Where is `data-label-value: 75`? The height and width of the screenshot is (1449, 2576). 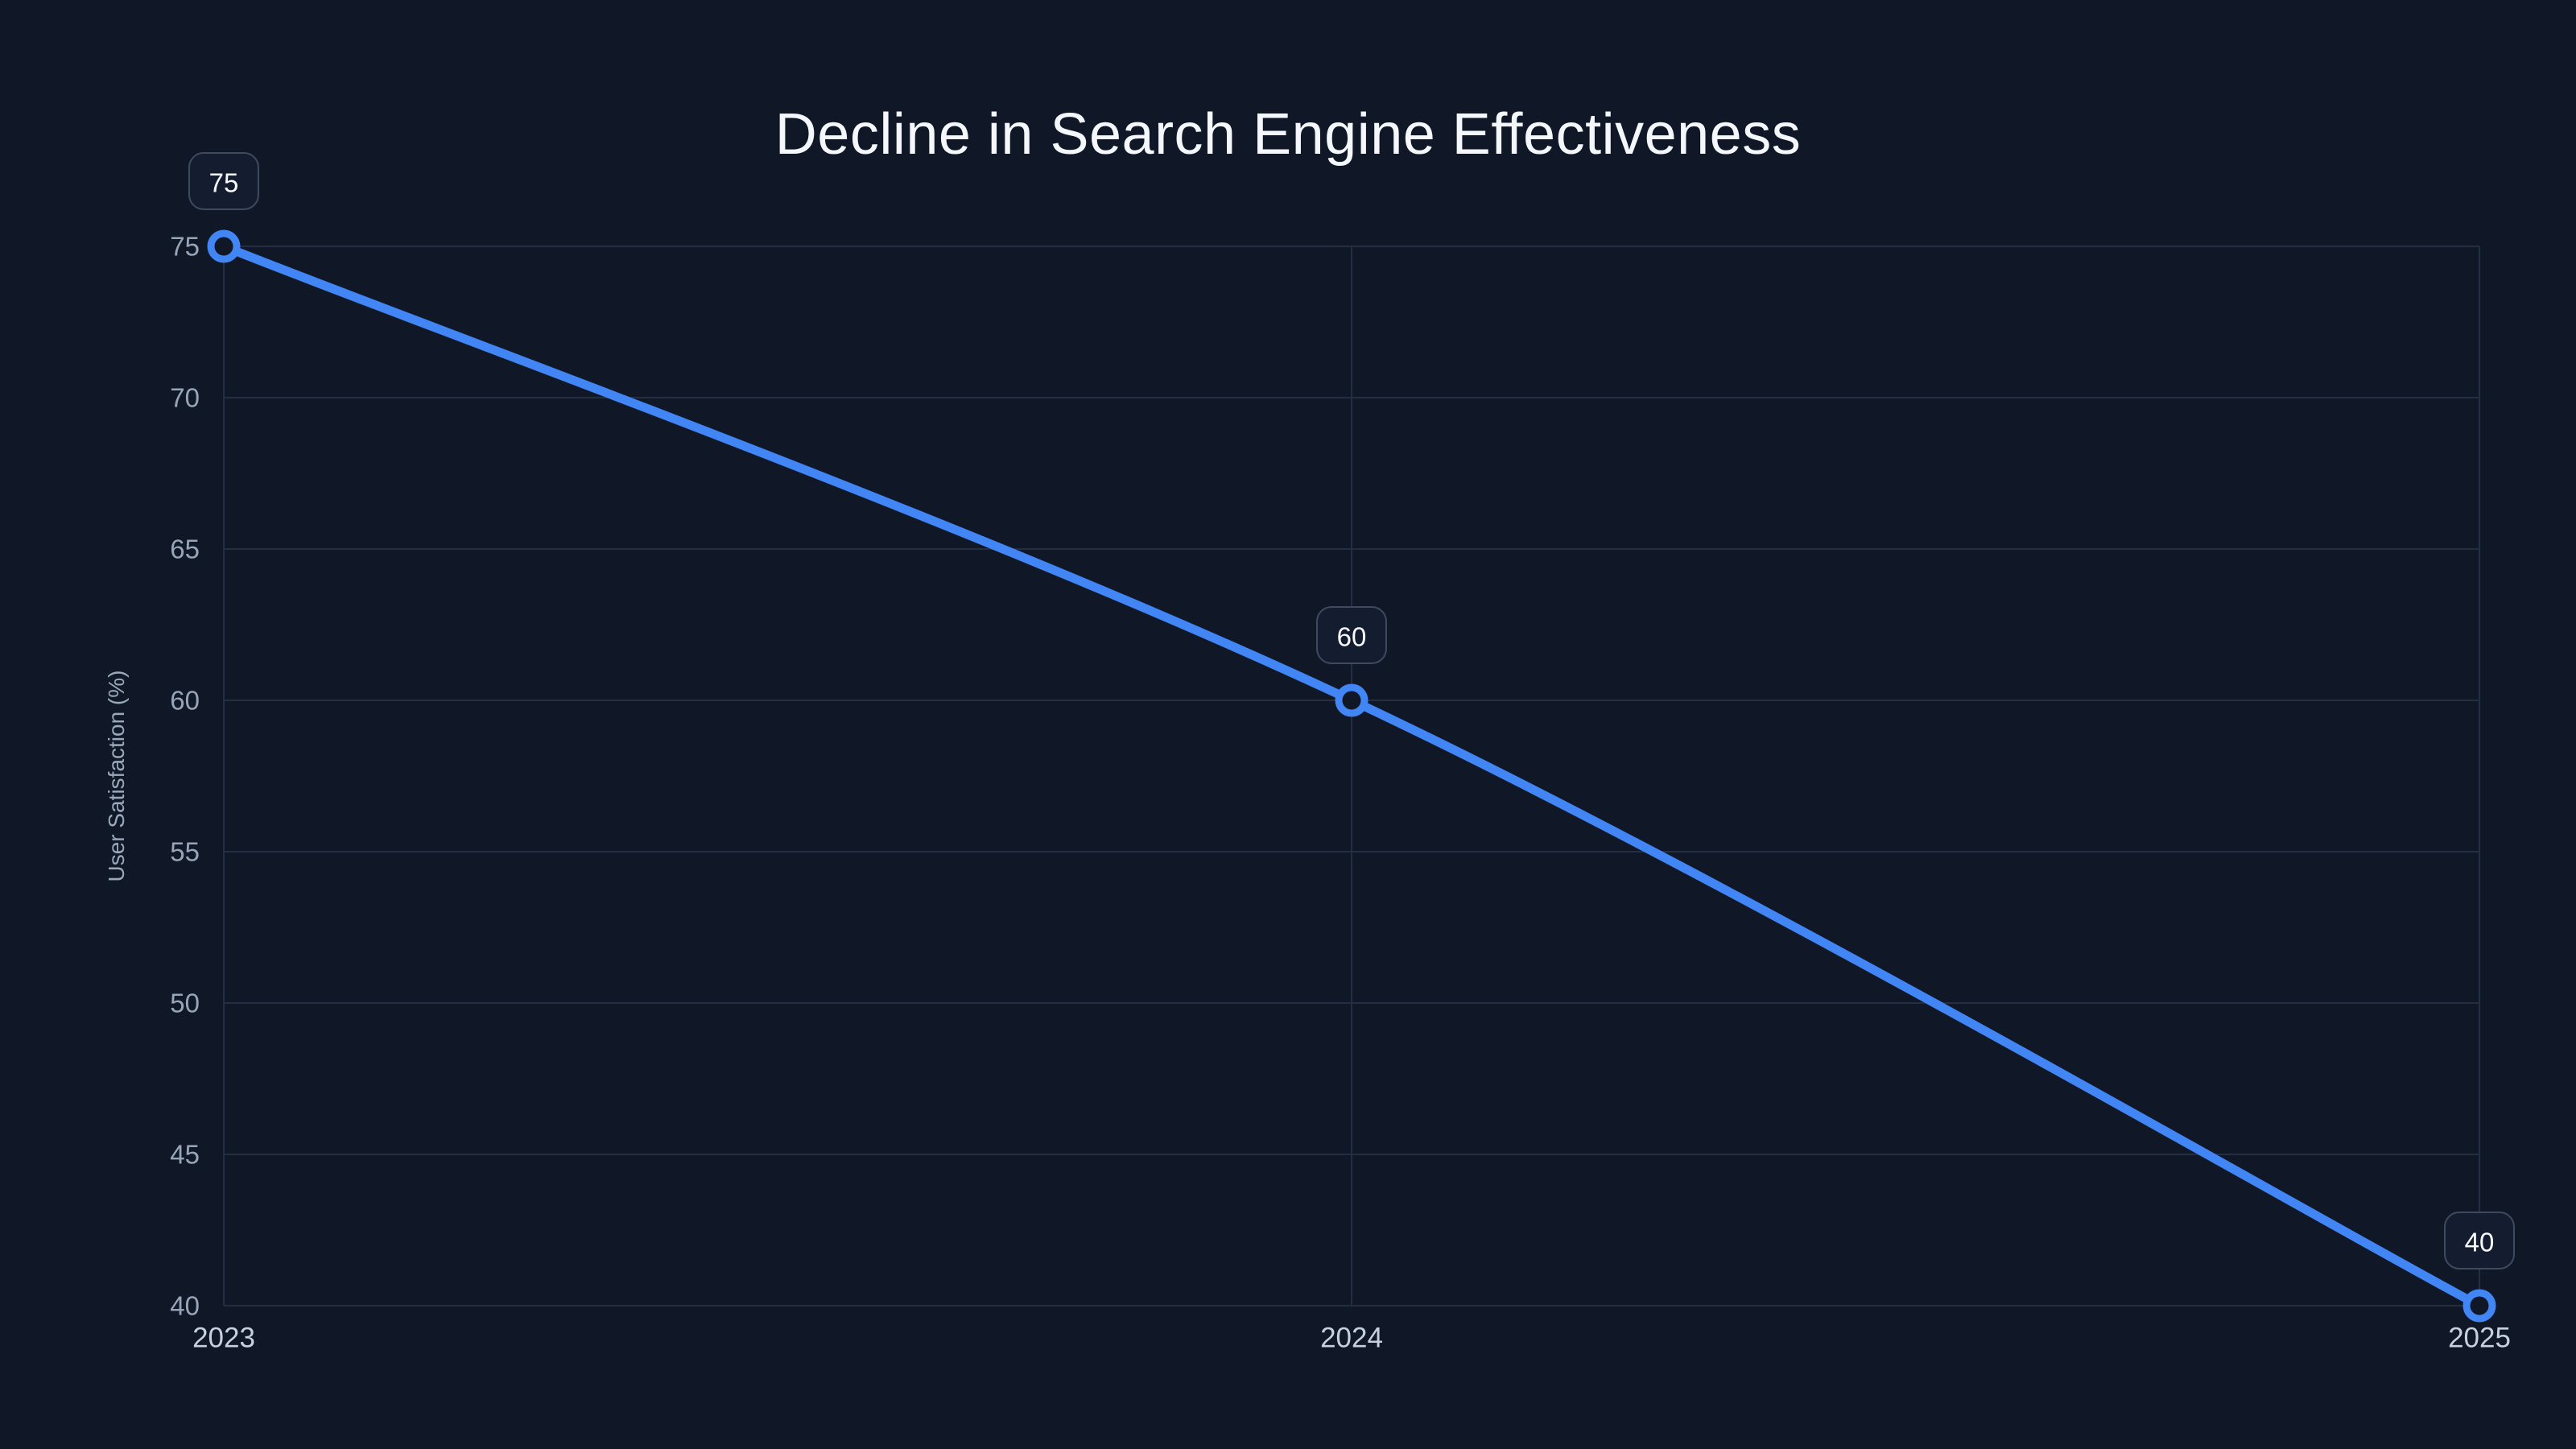 data-label-value: 75 is located at coordinates (224, 183).